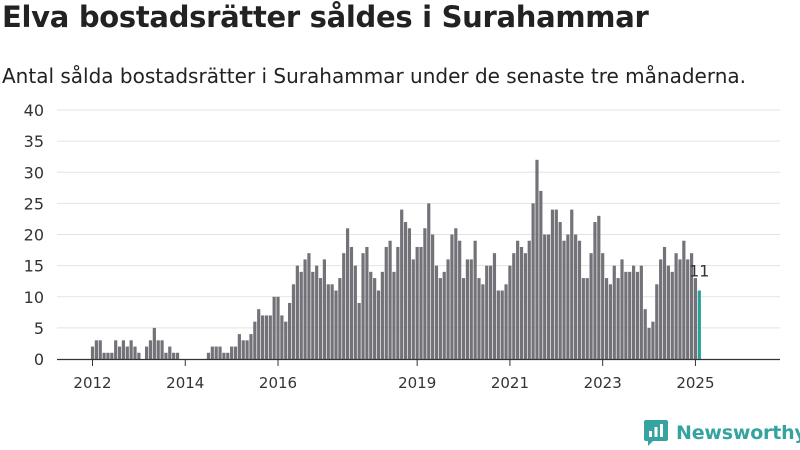  Describe the element at coordinates (699, 324) in the screenshot. I see `bar-highlighted` at that location.